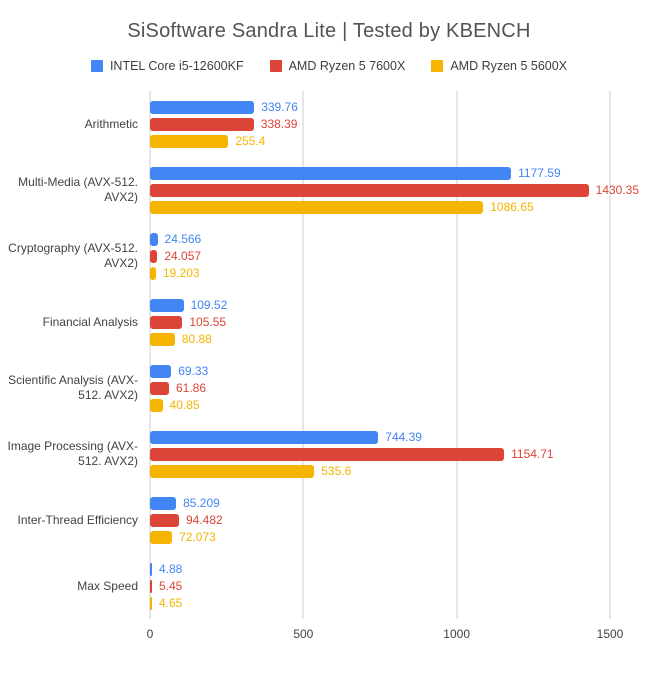 Image resolution: width=658 pixels, height=689 pixels. What do you see at coordinates (380, 405) in the screenshot?
I see `bar-row: 40.85` at bounding box center [380, 405].